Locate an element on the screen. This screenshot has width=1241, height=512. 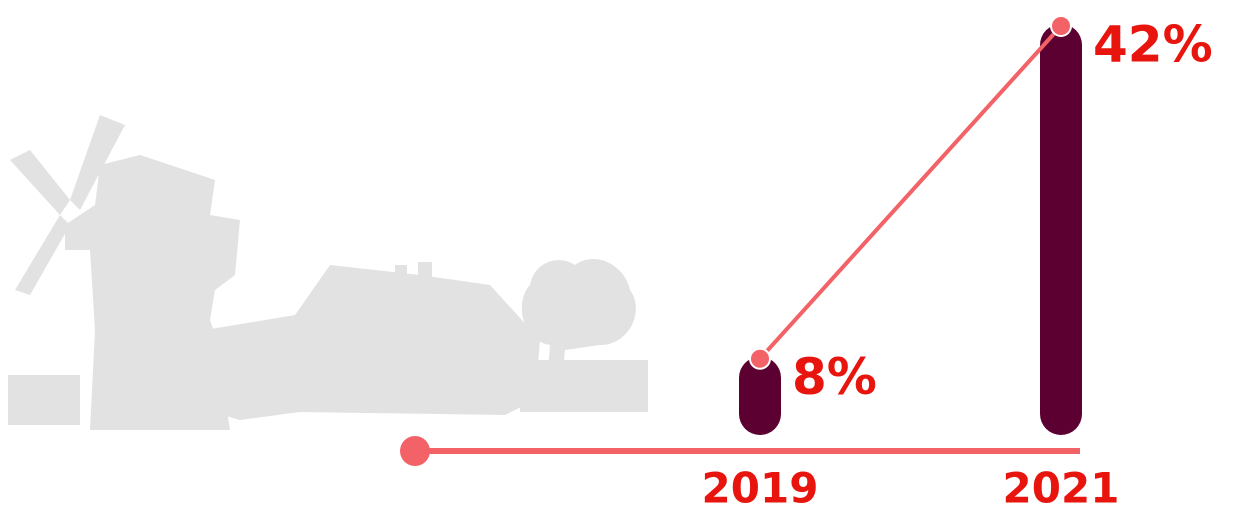
value-label: 8% is located at coordinates (834, 377).